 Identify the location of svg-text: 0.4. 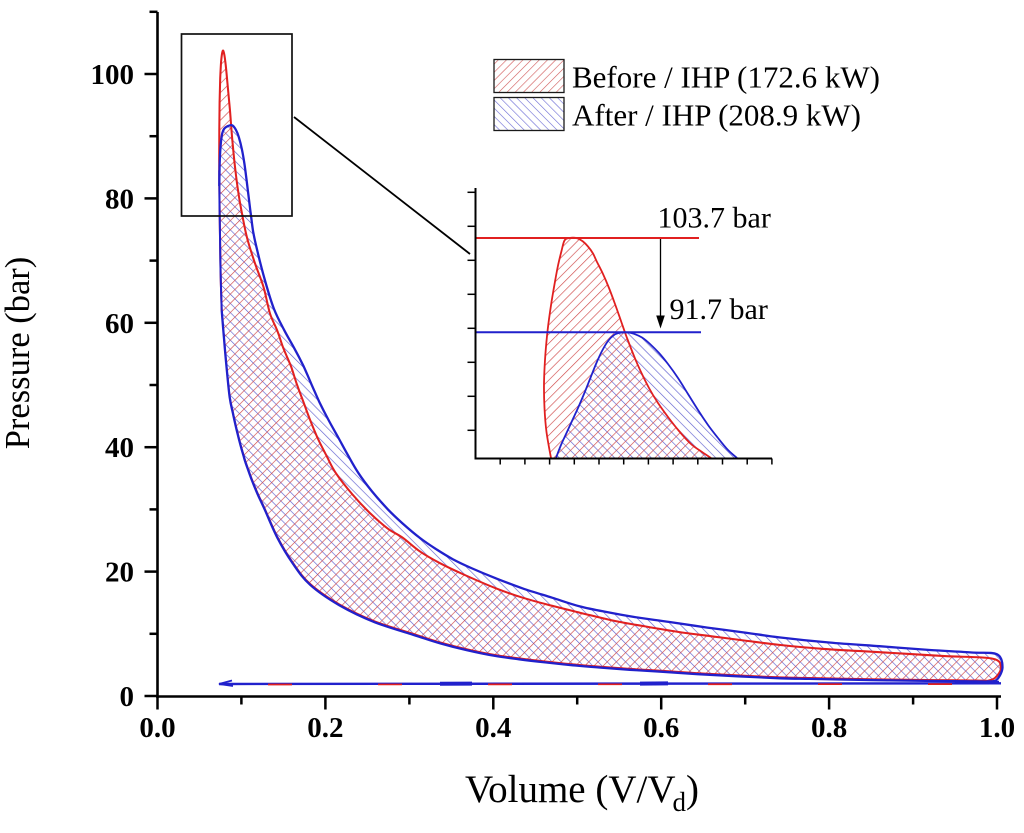
(493, 728).